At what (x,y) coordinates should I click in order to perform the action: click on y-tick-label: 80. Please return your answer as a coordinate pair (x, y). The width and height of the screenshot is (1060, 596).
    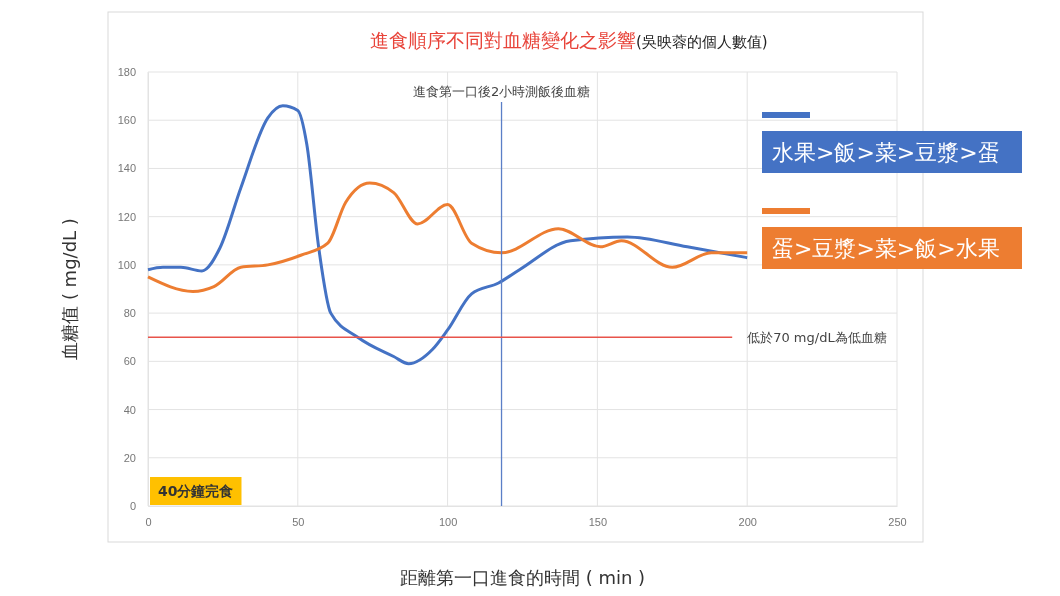
    Looking at the image, I should click on (129, 313).